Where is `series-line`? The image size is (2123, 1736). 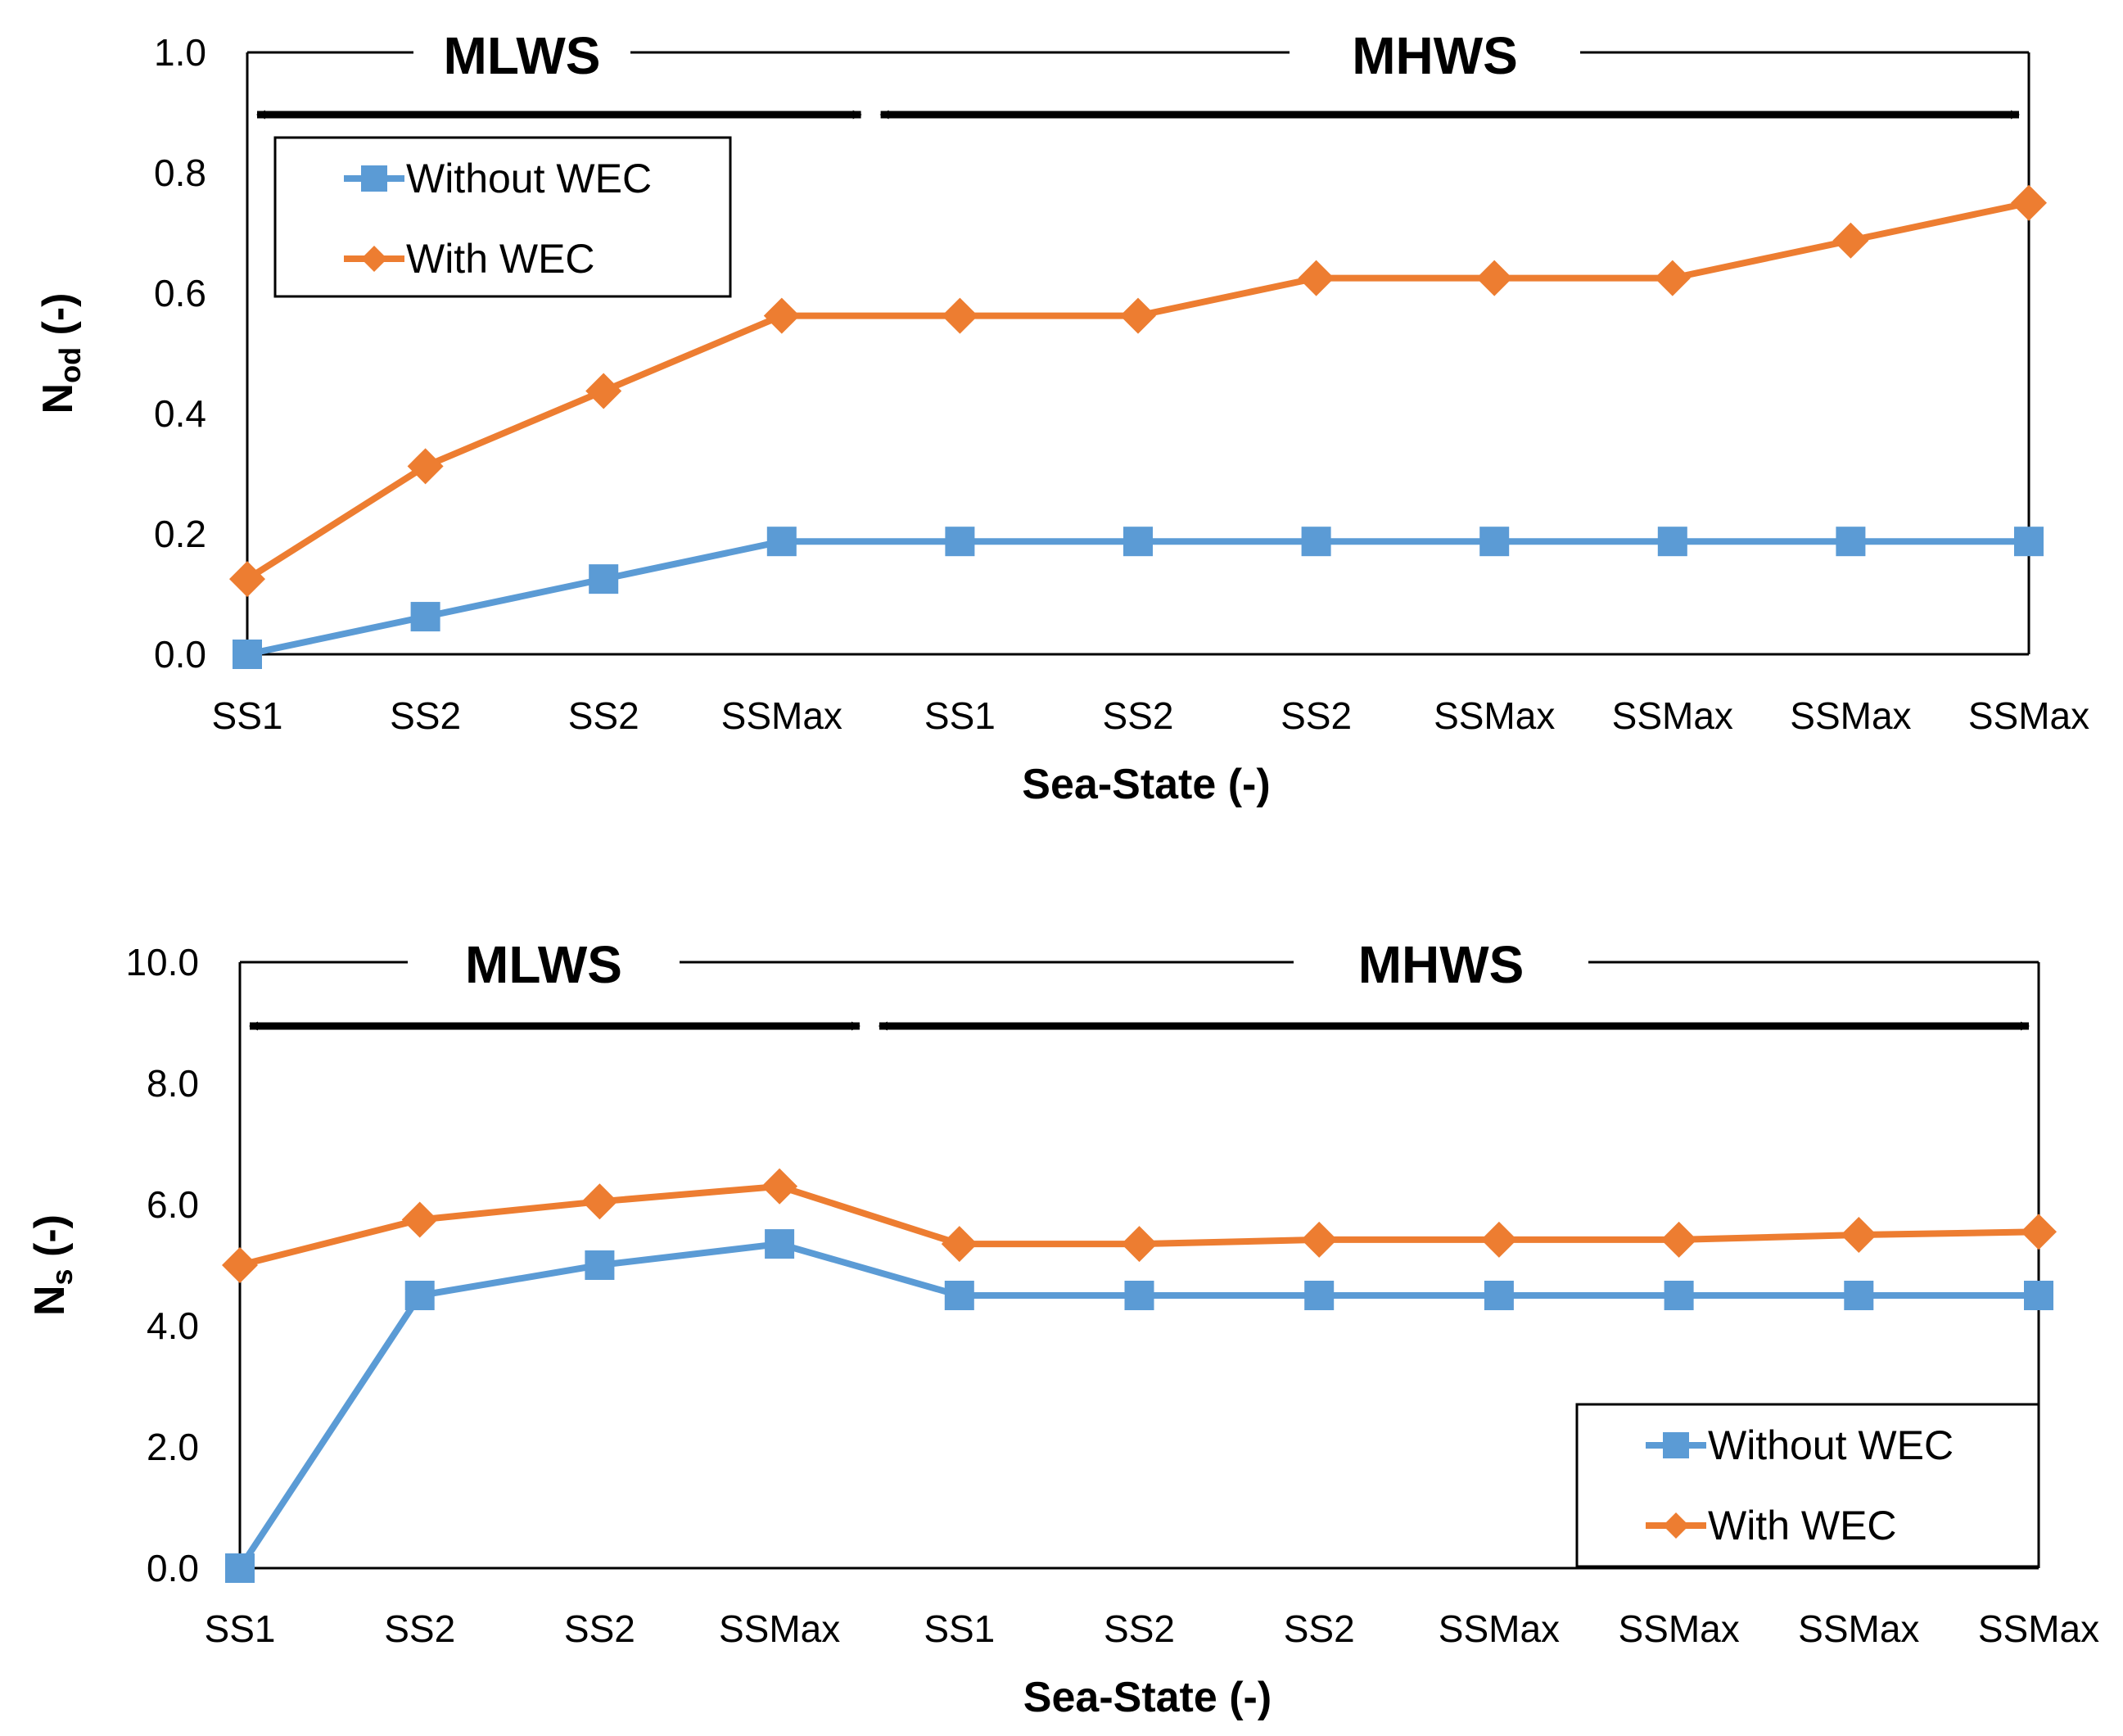
series-line is located at coordinates (1138, 598).